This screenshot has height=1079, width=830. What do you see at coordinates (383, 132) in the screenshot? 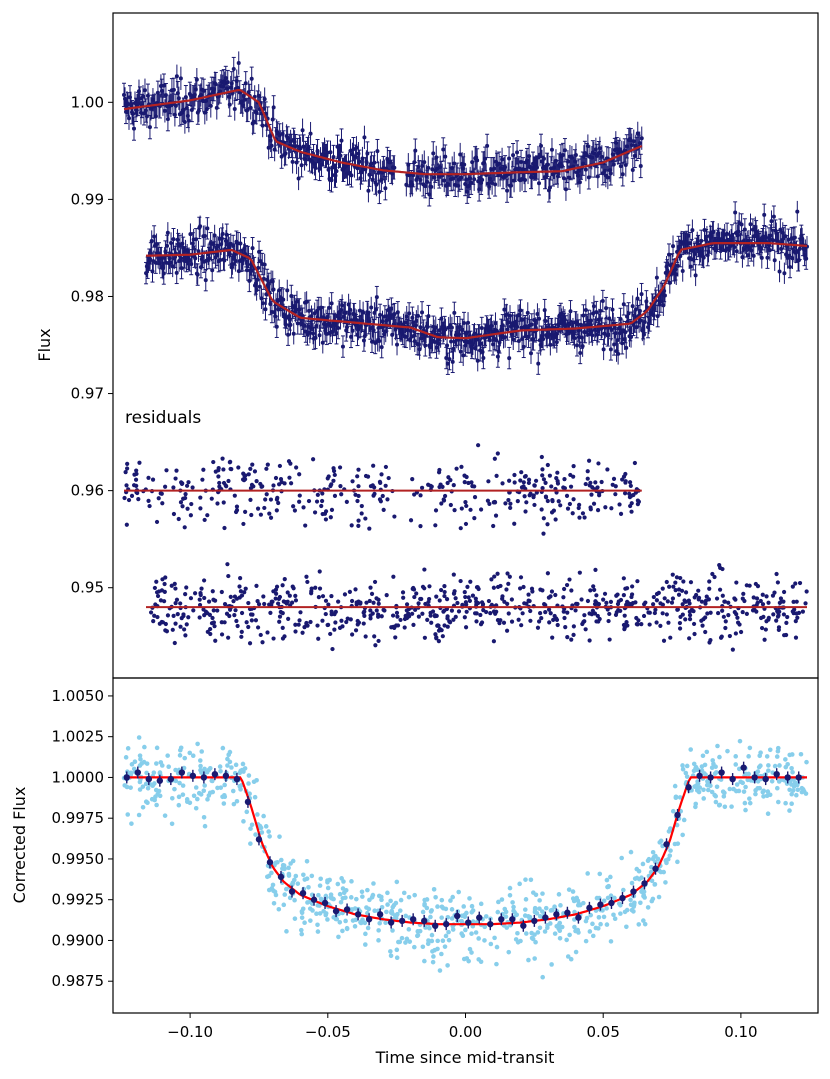
I see `light-curve-1-model` at bounding box center [383, 132].